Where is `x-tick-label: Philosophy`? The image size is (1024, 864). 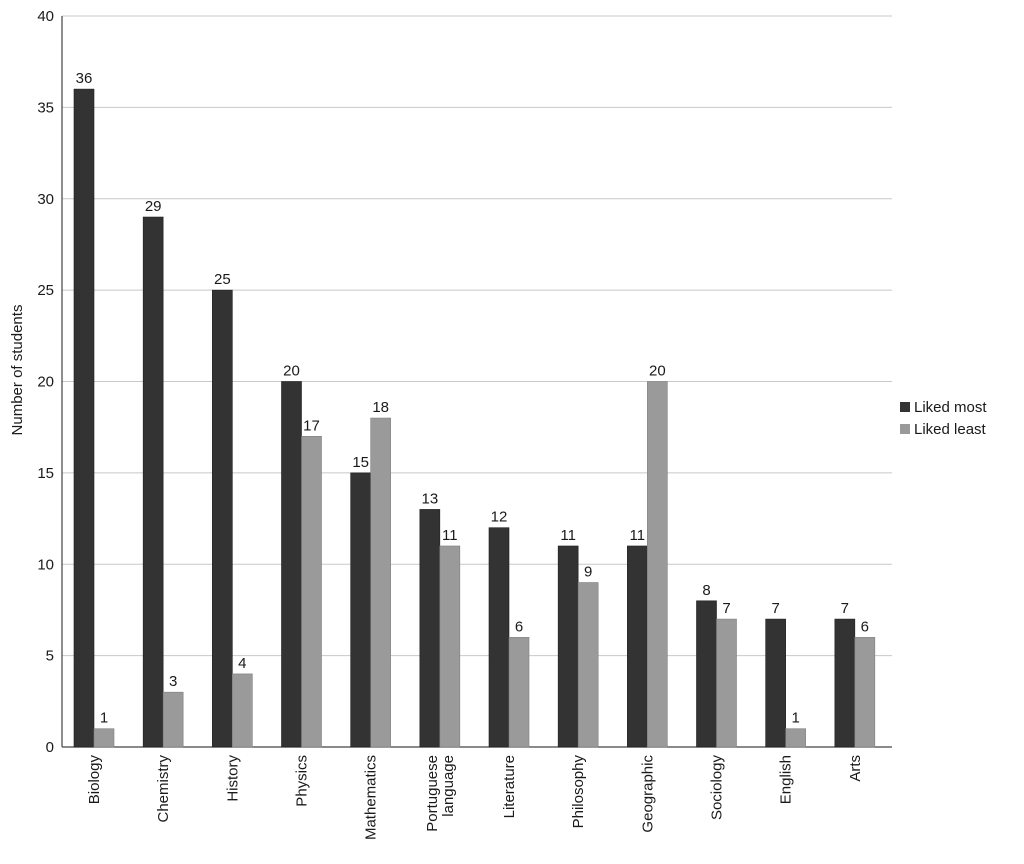 x-tick-label: Philosophy is located at coordinates (578, 792).